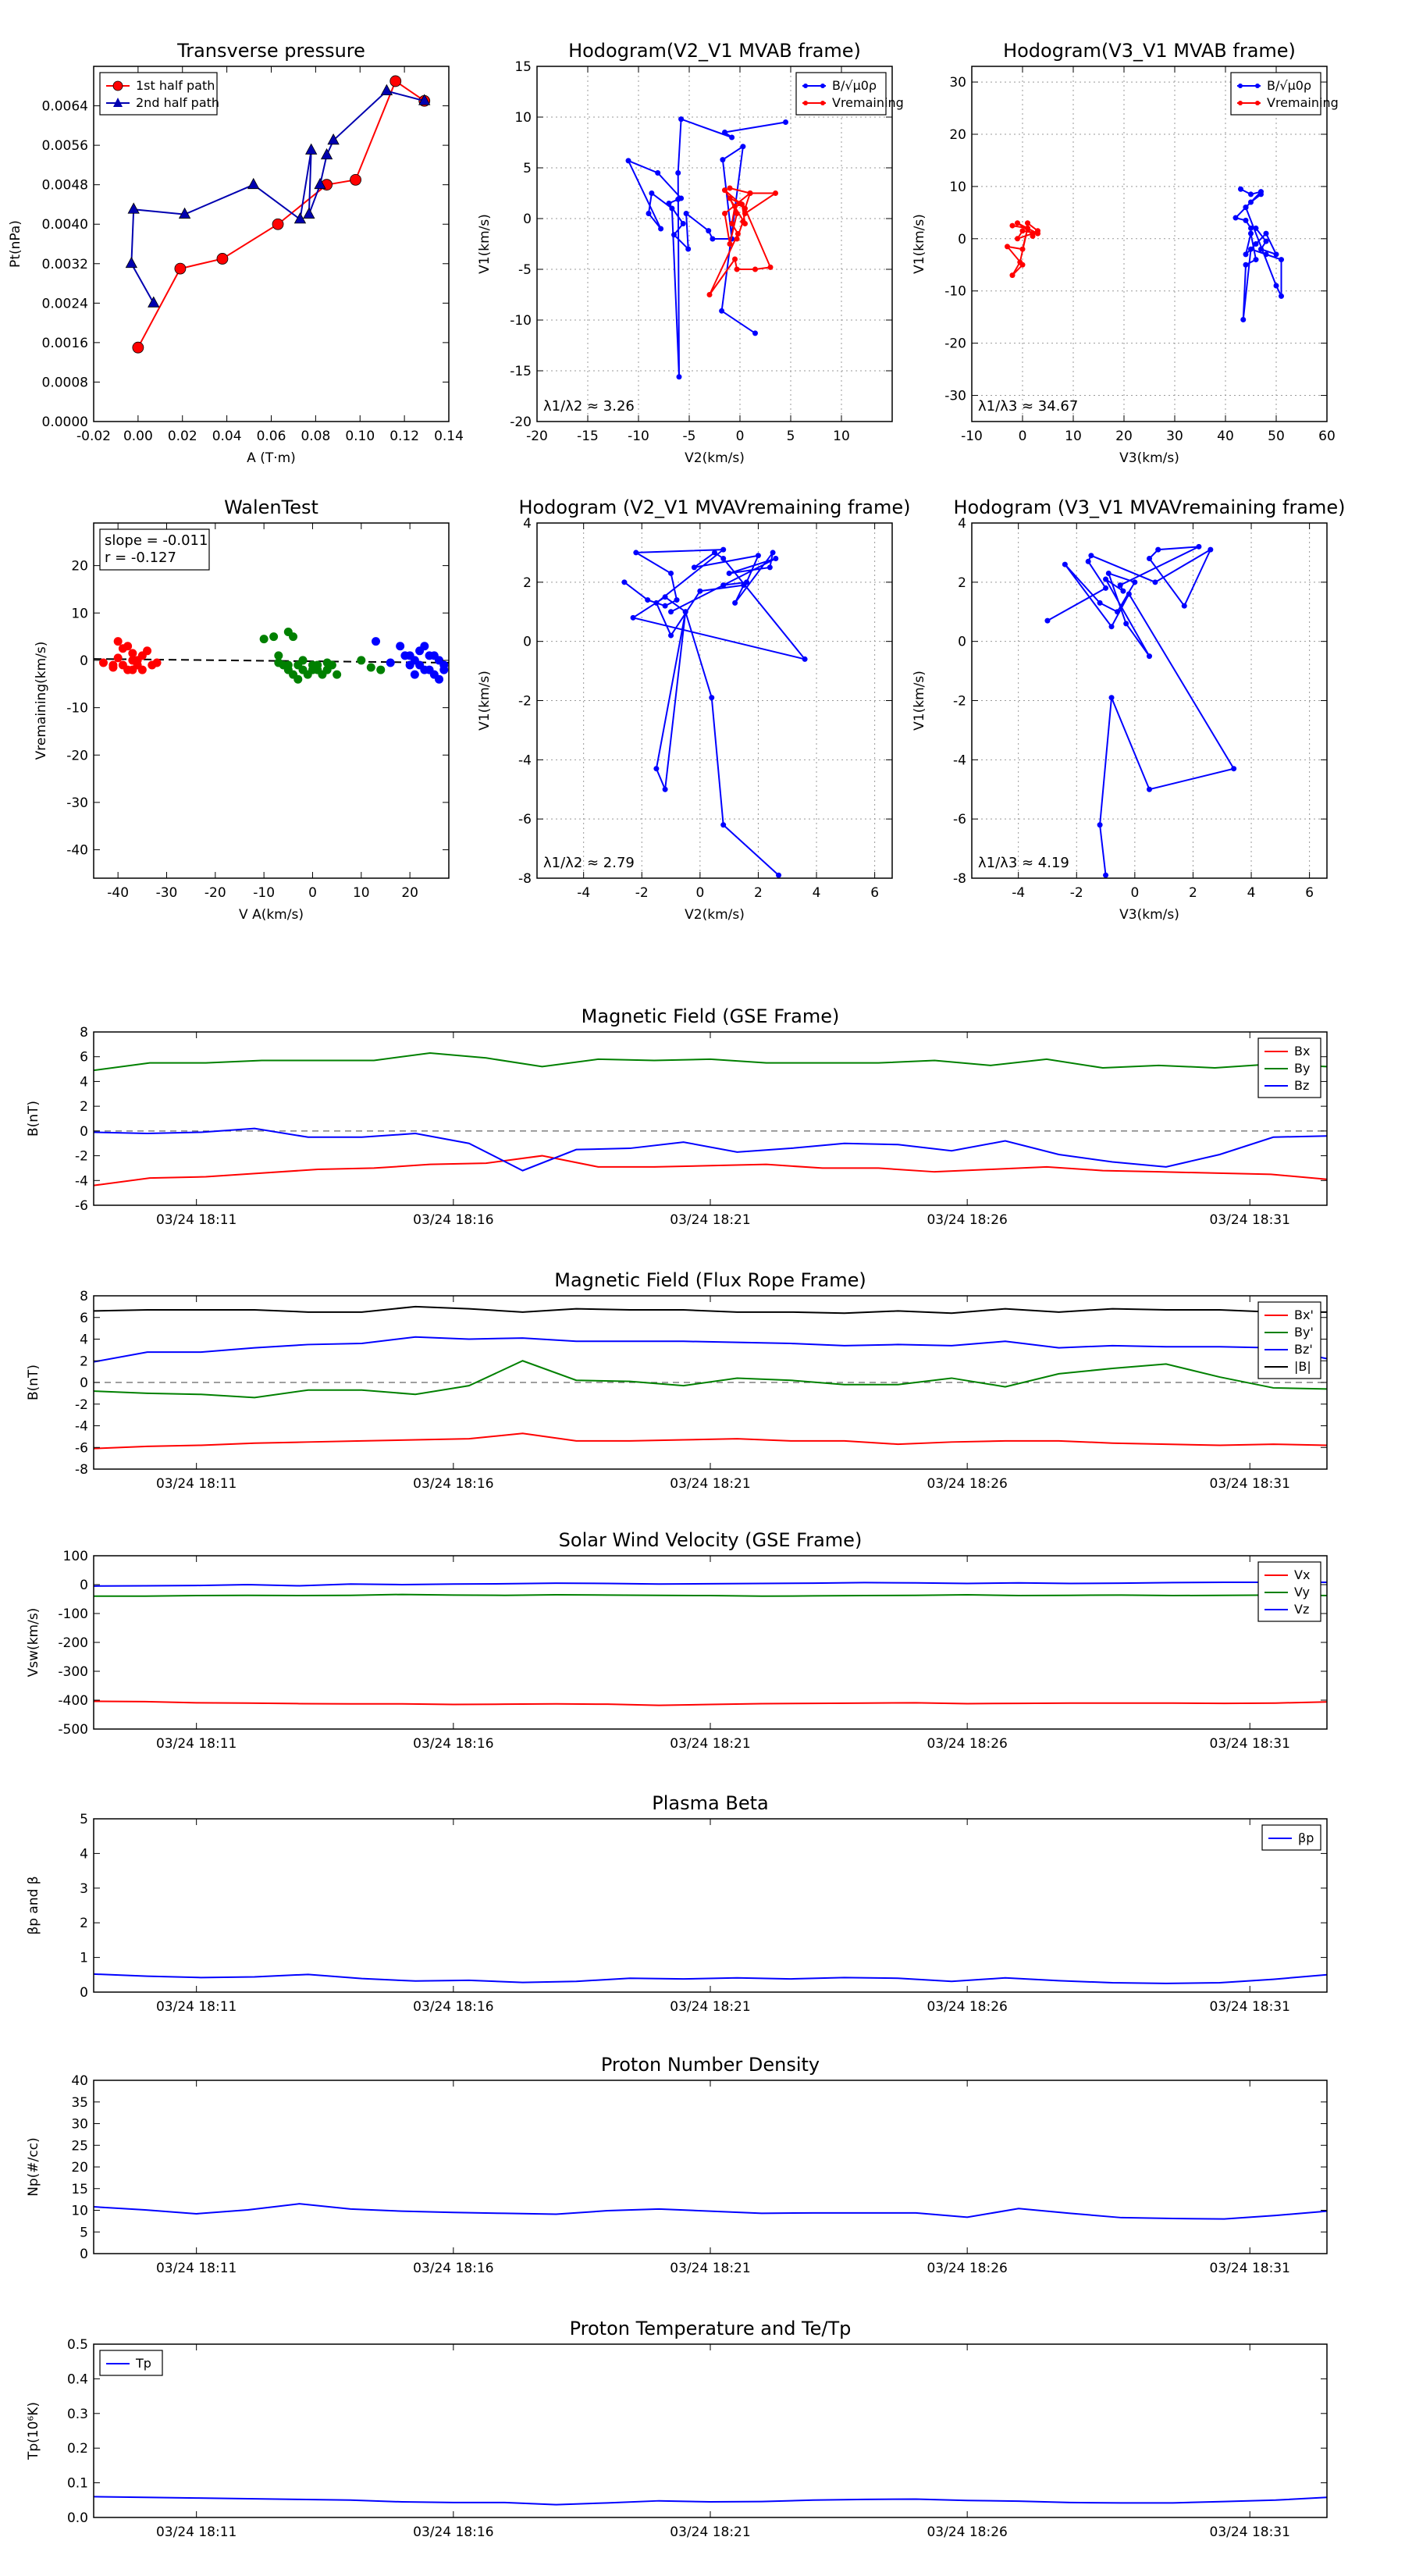  I want to click on x-tick-label: 0.14, so click(449, 436).